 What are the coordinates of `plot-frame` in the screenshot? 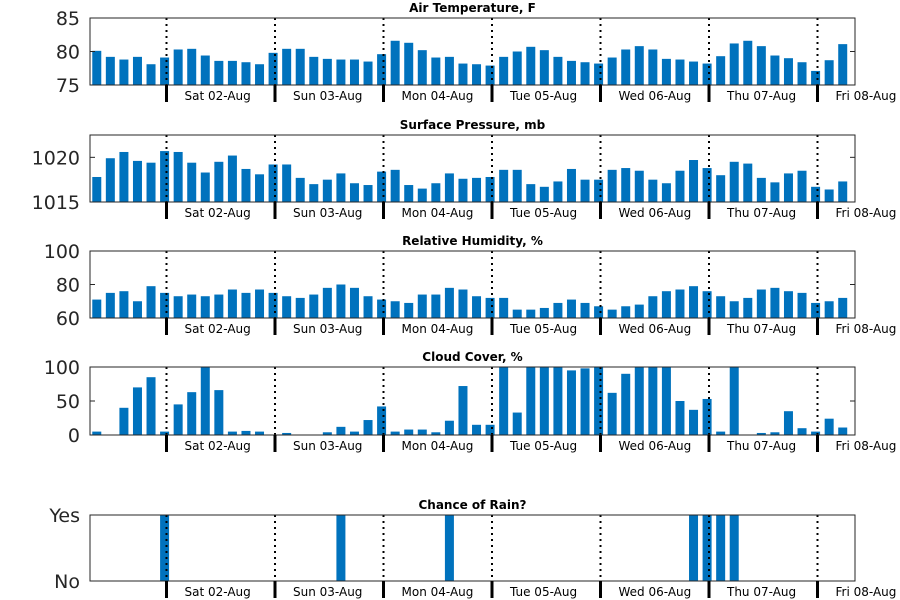 It's located at (472, 548).